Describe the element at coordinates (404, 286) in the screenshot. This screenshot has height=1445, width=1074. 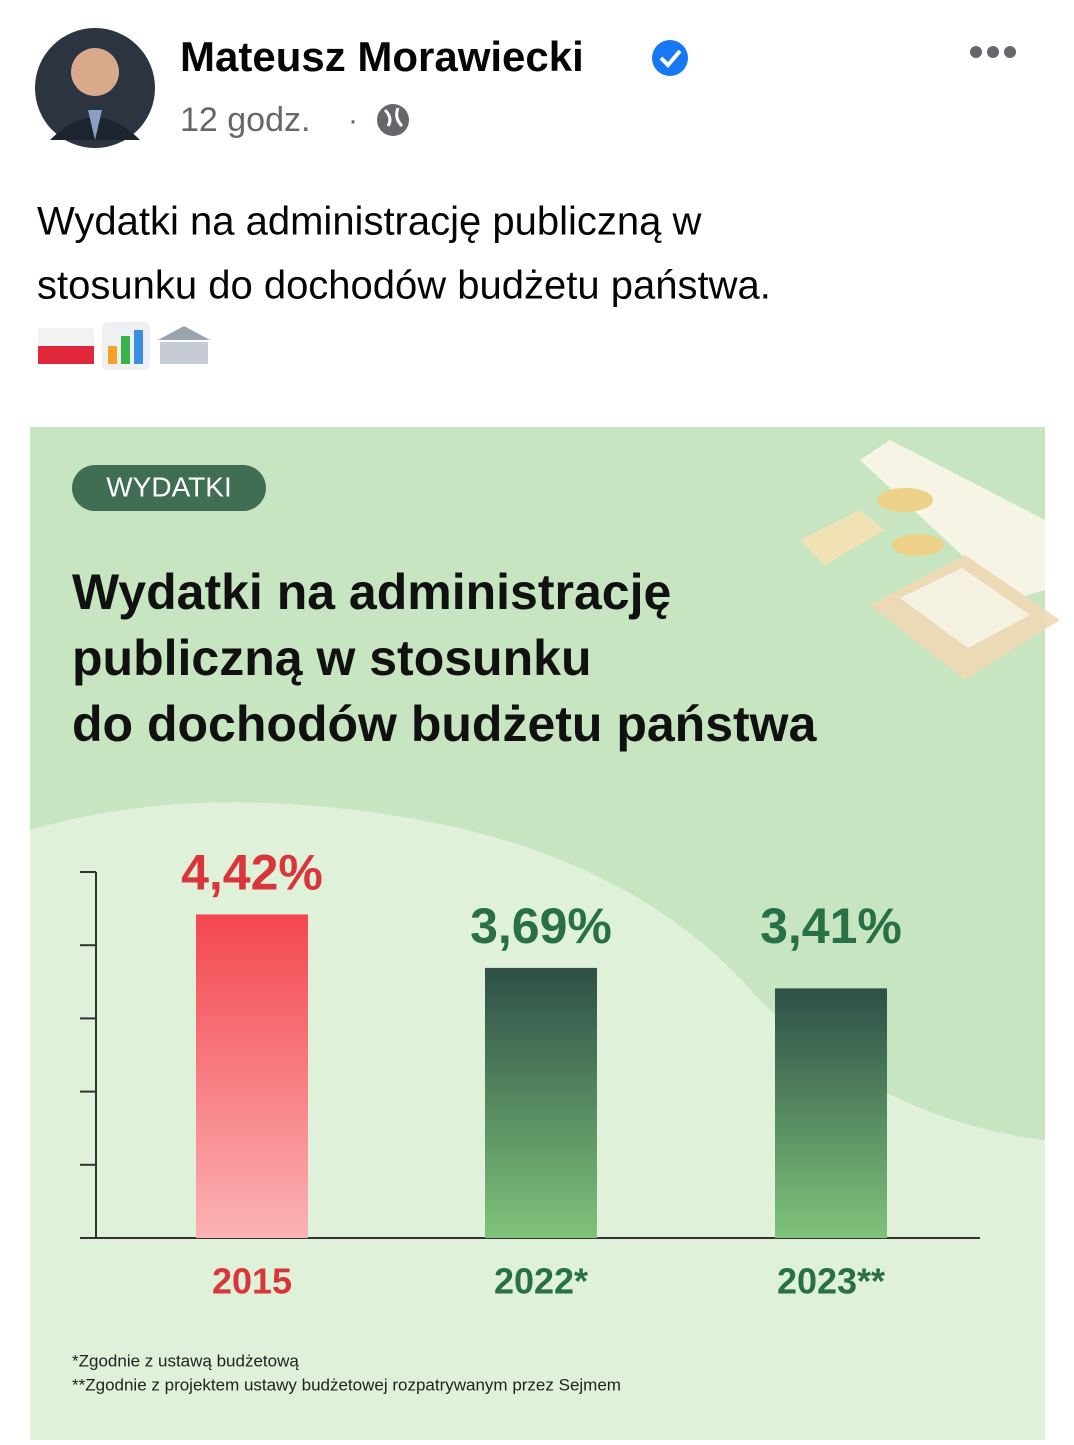
I see `post-text: stosunku do dochodów budżetu państwa.` at that location.